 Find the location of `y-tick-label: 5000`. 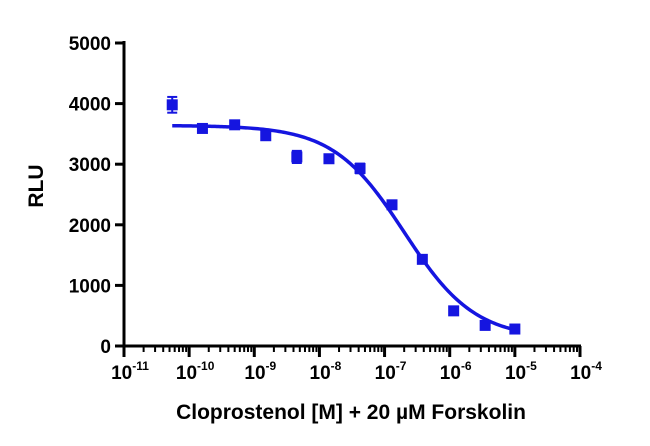

y-tick-label: 5000 is located at coordinates (90, 44).